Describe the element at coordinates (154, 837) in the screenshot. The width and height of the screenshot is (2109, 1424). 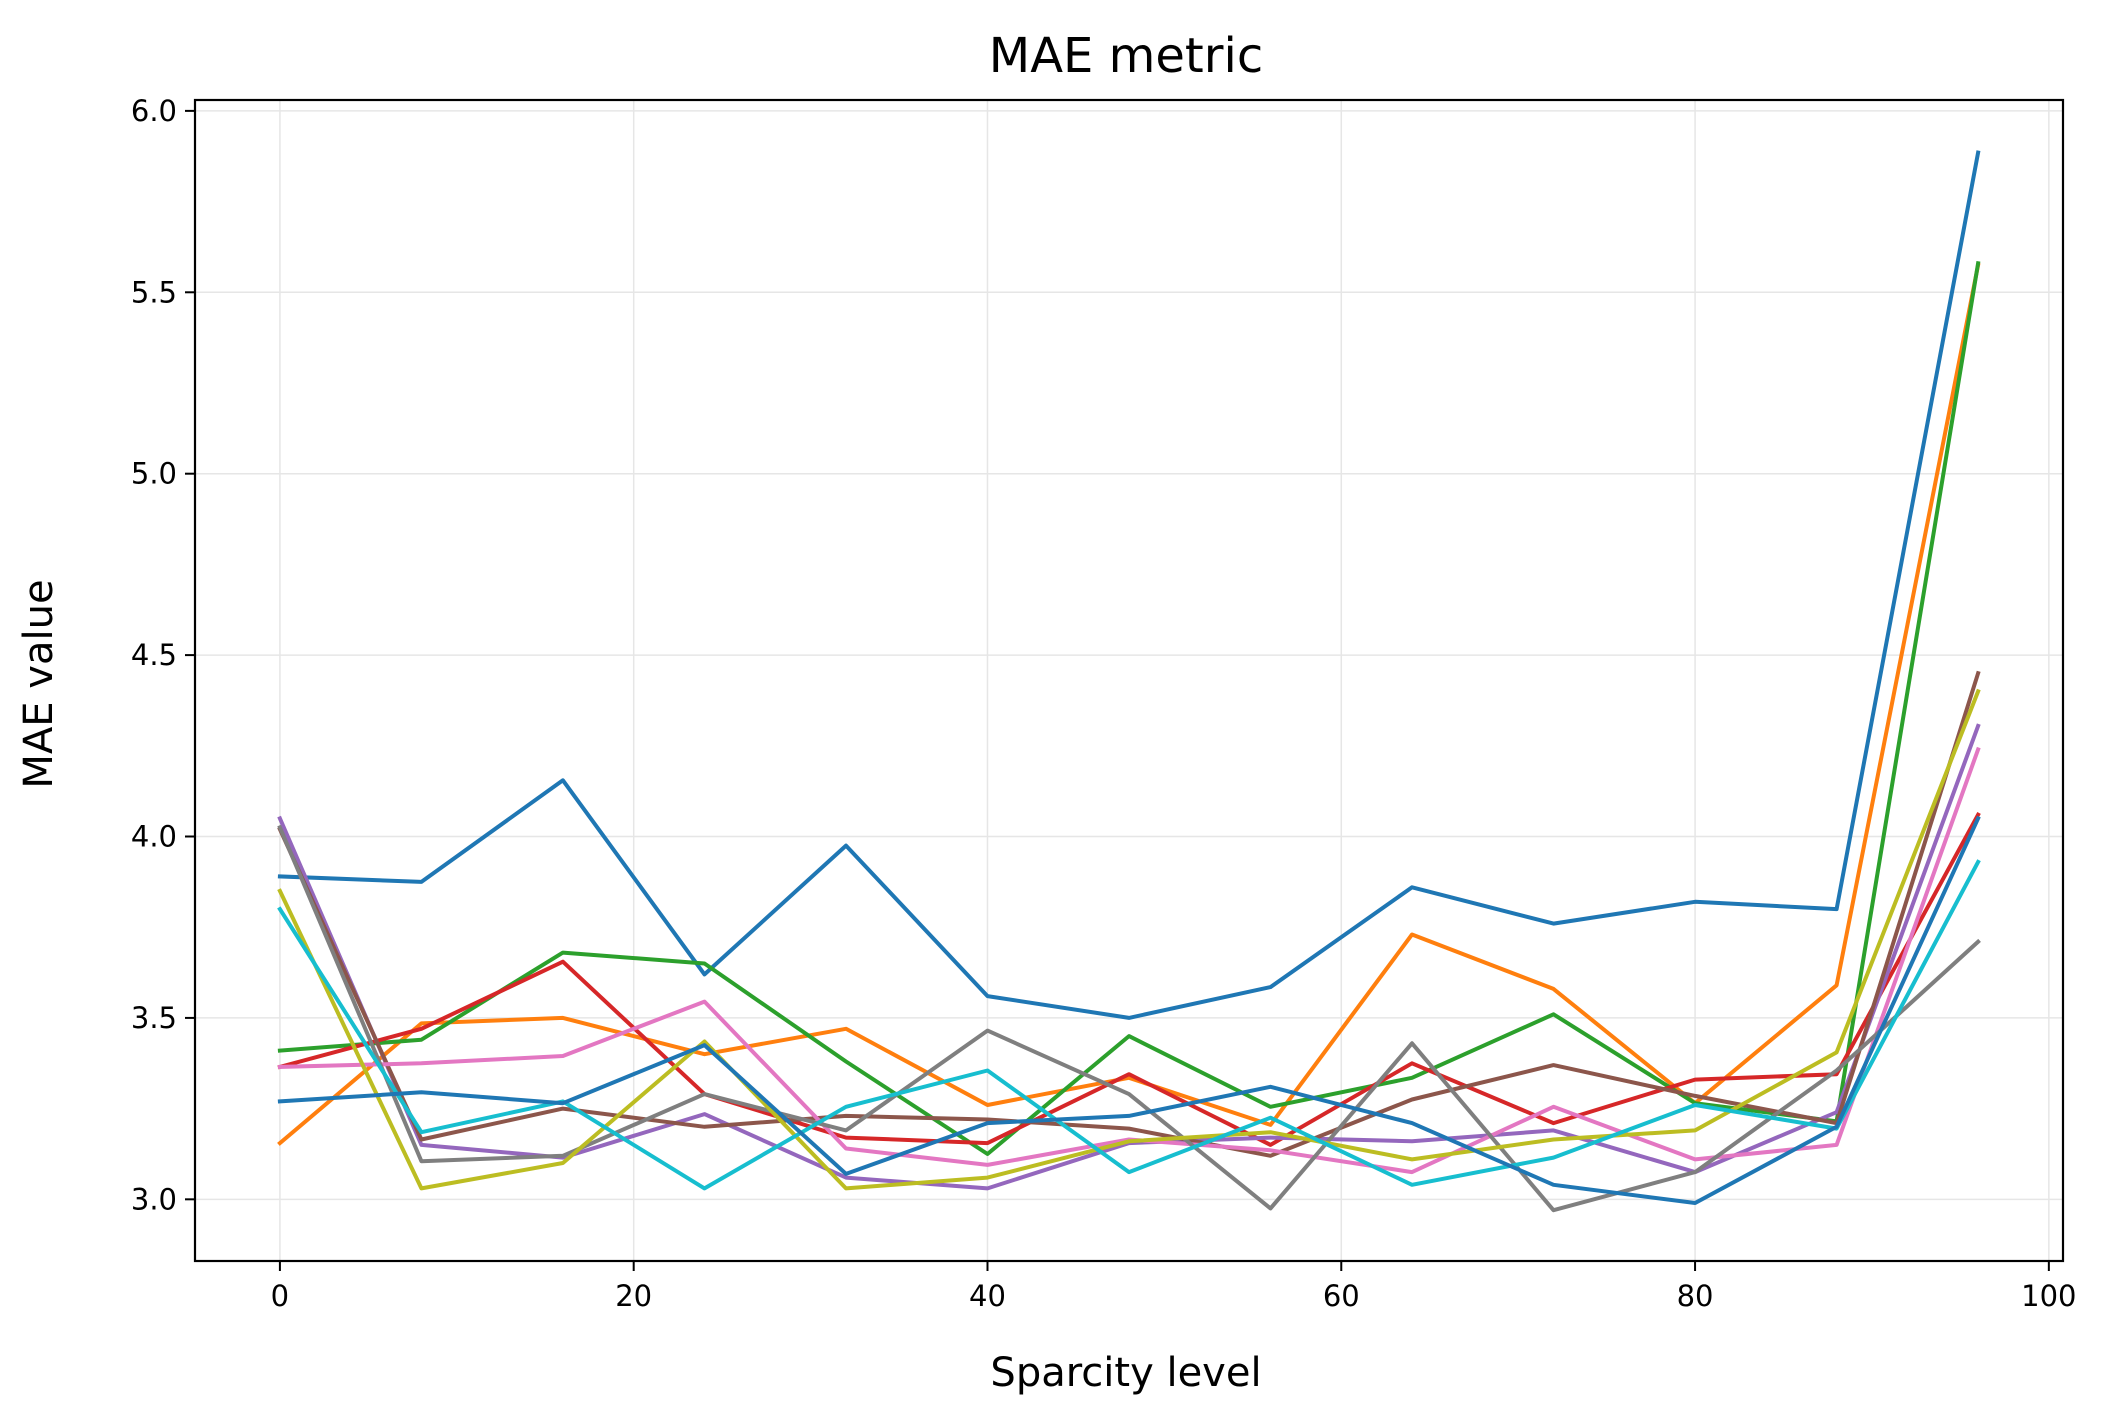
I see `y-tick-label: 4.0` at that location.